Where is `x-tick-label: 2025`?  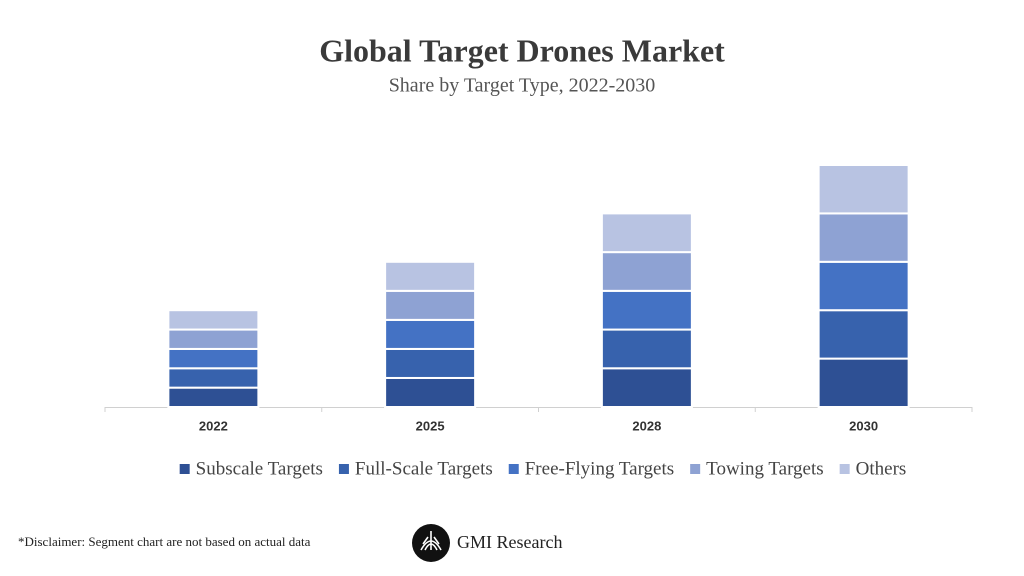
x-tick-label: 2025 is located at coordinates (430, 425).